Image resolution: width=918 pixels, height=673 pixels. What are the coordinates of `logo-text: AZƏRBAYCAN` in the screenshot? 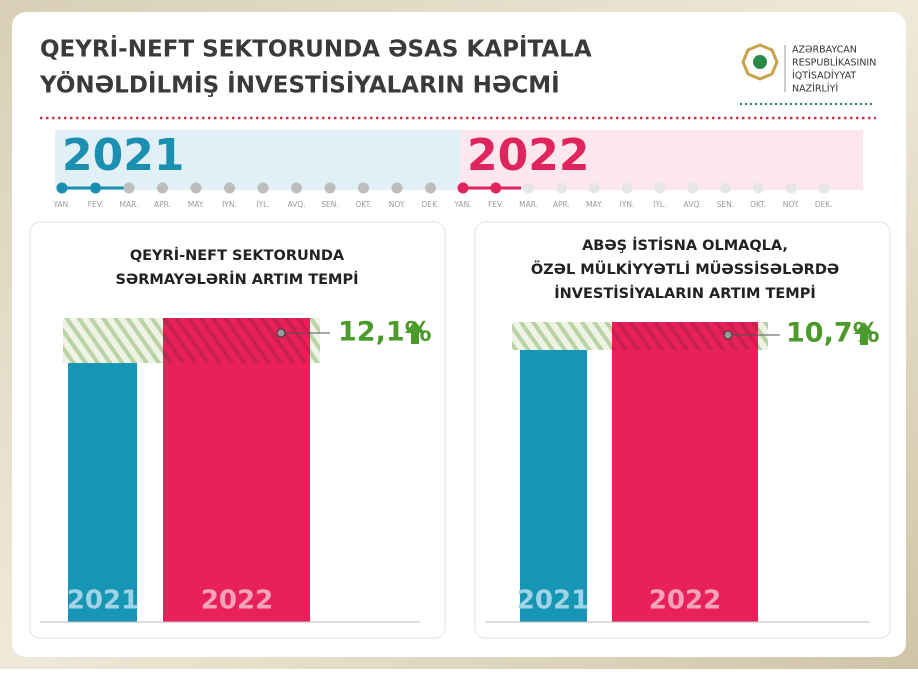 It's located at (824, 50).